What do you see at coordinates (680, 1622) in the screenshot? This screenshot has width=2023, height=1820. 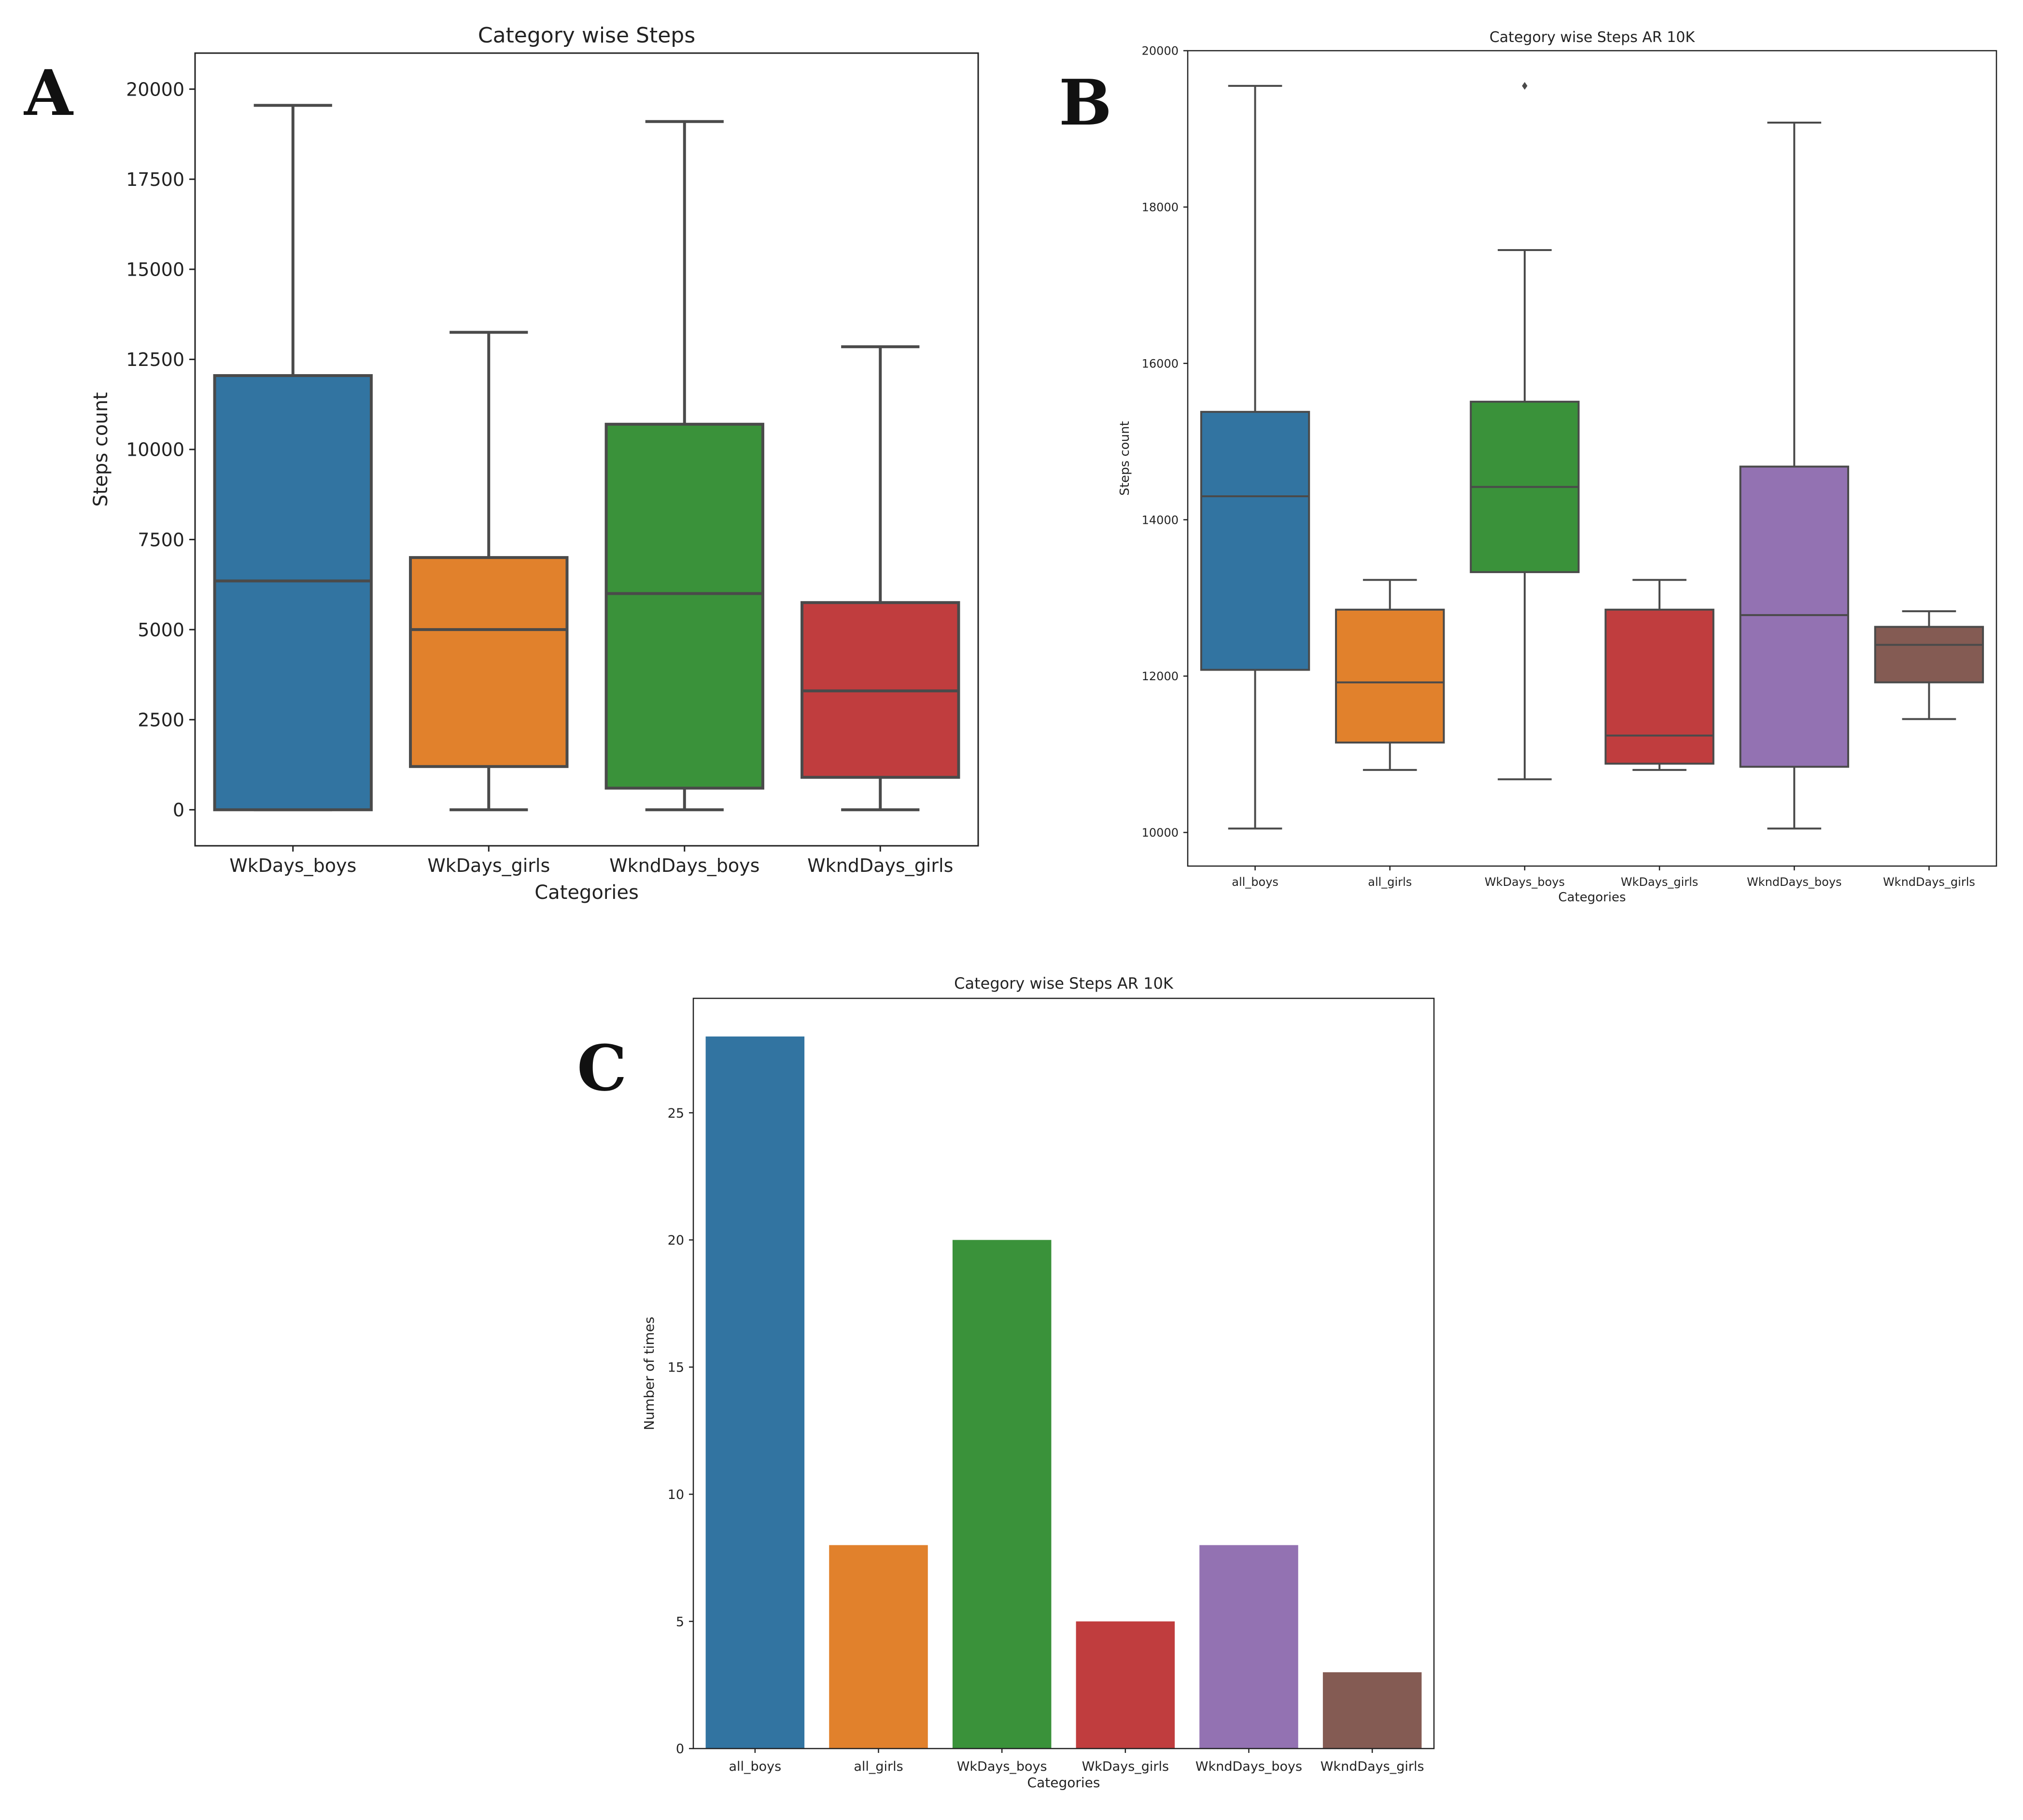 I see `y-tick-label: 5` at bounding box center [680, 1622].